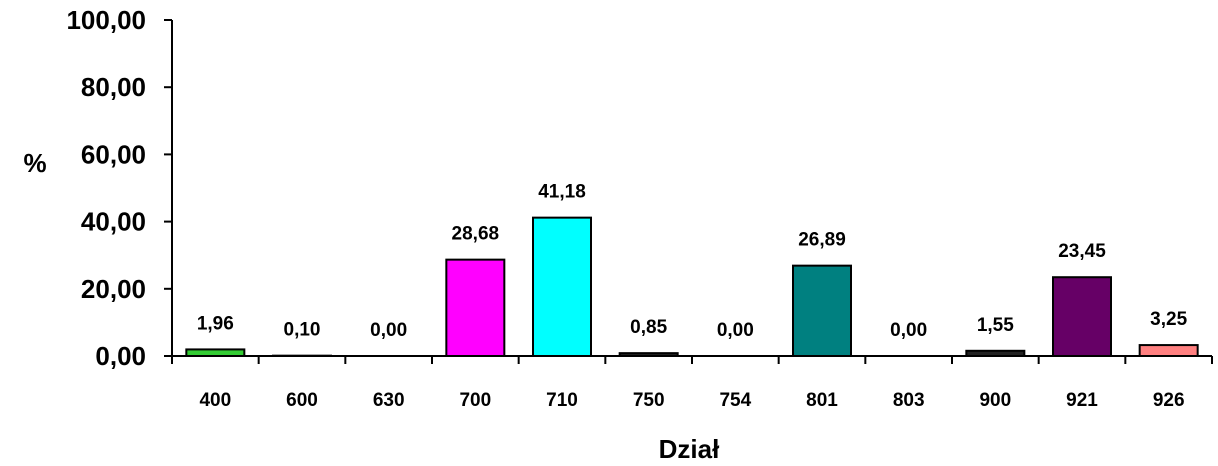 The image size is (1218, 466). I want to click on x-tick-label: 803, so click(909, 400).